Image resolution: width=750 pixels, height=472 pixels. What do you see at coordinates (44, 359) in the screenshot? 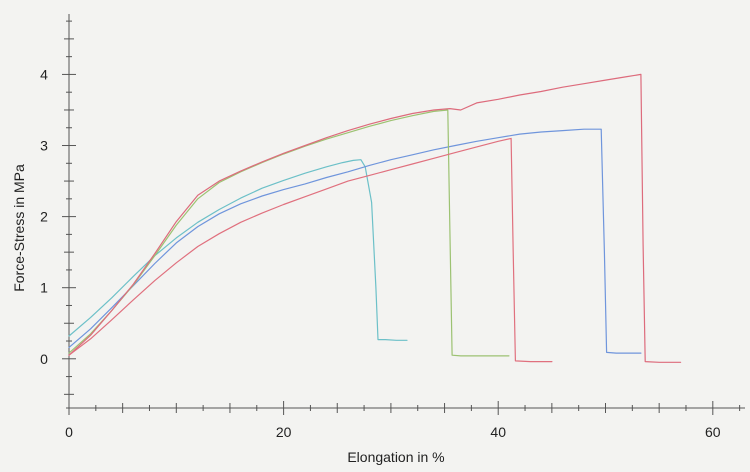
I see `y-tick-label: 0` at bounding box center [44, 359].